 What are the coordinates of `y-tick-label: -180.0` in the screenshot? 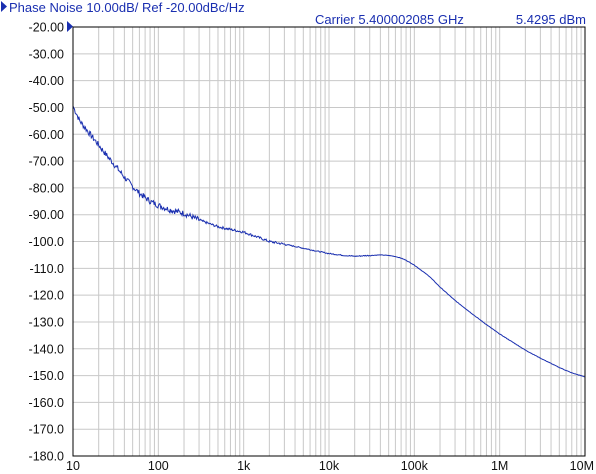 It's located at (46, 457).